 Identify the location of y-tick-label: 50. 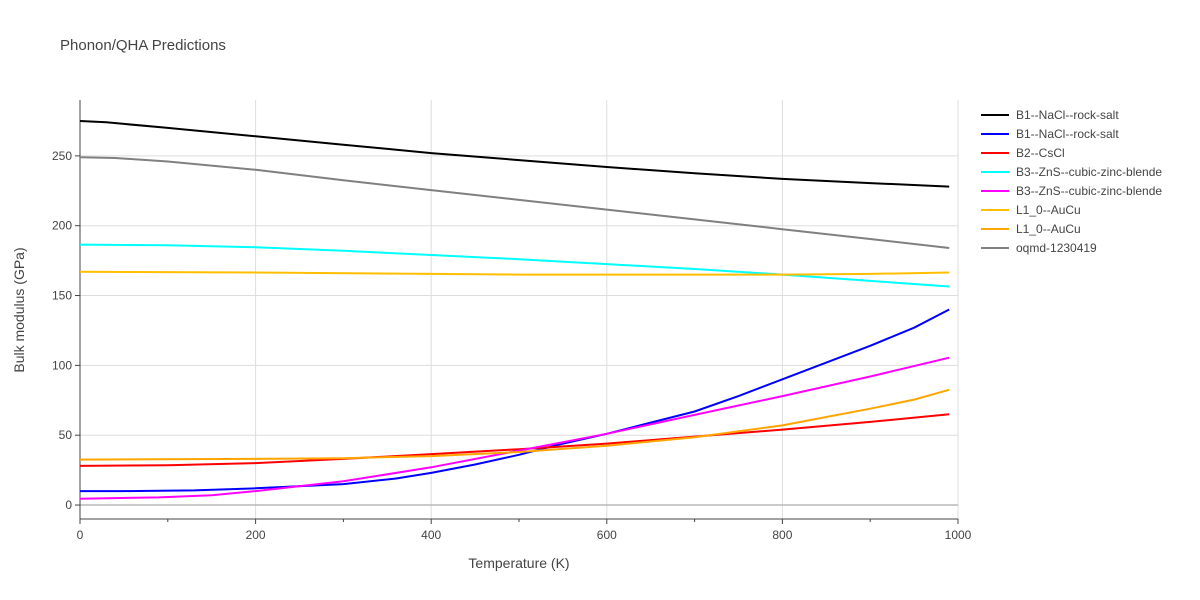
(66, 435).